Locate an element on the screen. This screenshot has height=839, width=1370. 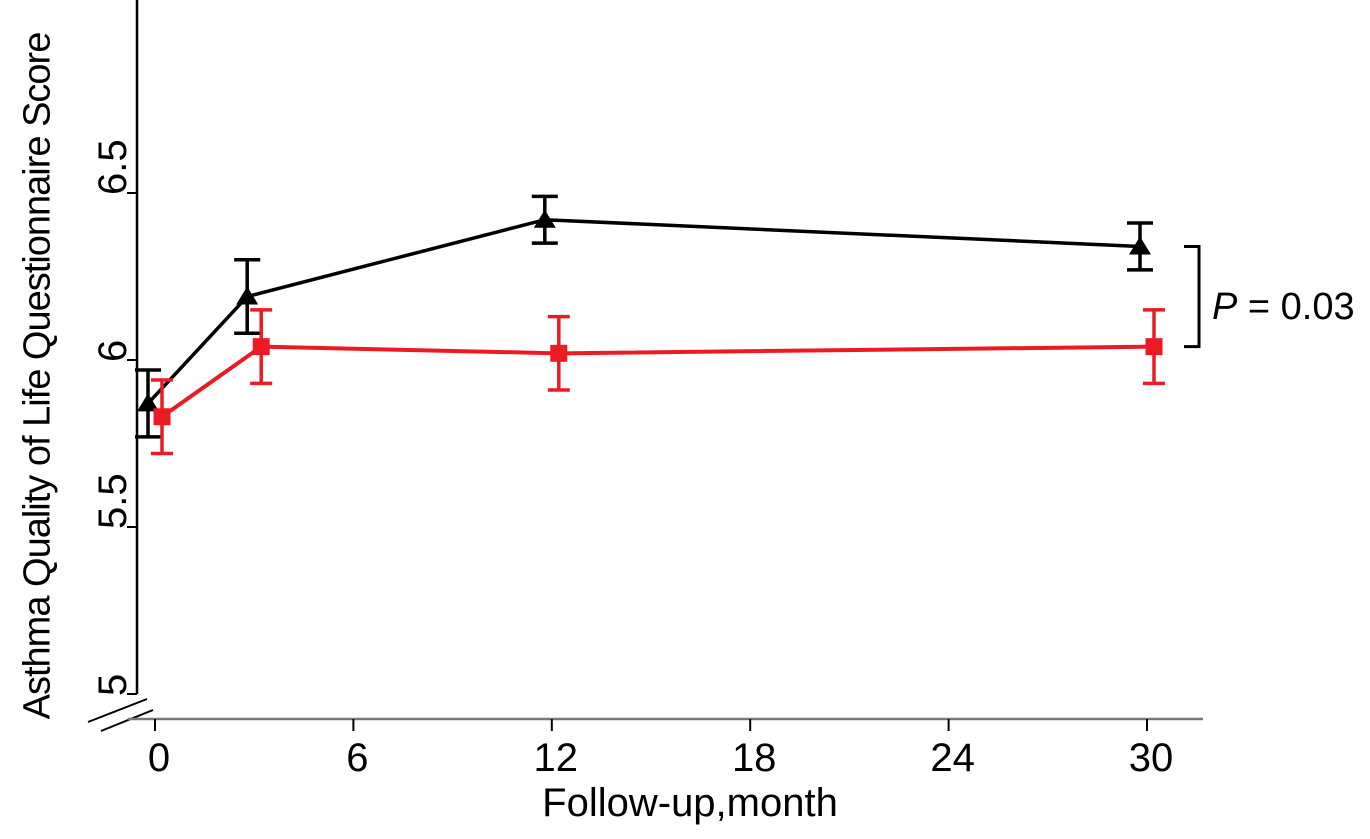
y-tick-label: 5.5 is located at coordinates (113, 501).